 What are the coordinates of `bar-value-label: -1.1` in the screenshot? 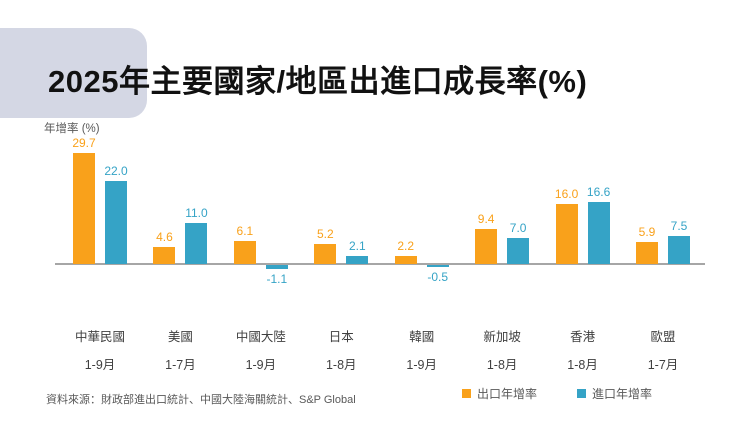 It's located at (277, 279).